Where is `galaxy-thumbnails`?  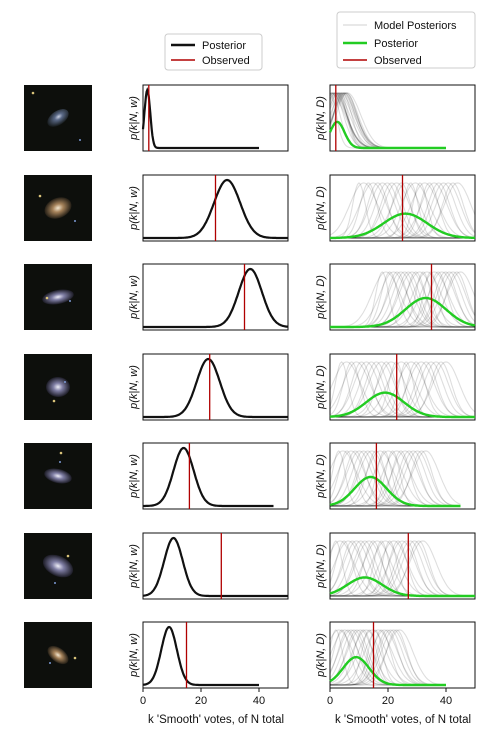
galaxy-thumbnails is located at coordinates (58, 386).